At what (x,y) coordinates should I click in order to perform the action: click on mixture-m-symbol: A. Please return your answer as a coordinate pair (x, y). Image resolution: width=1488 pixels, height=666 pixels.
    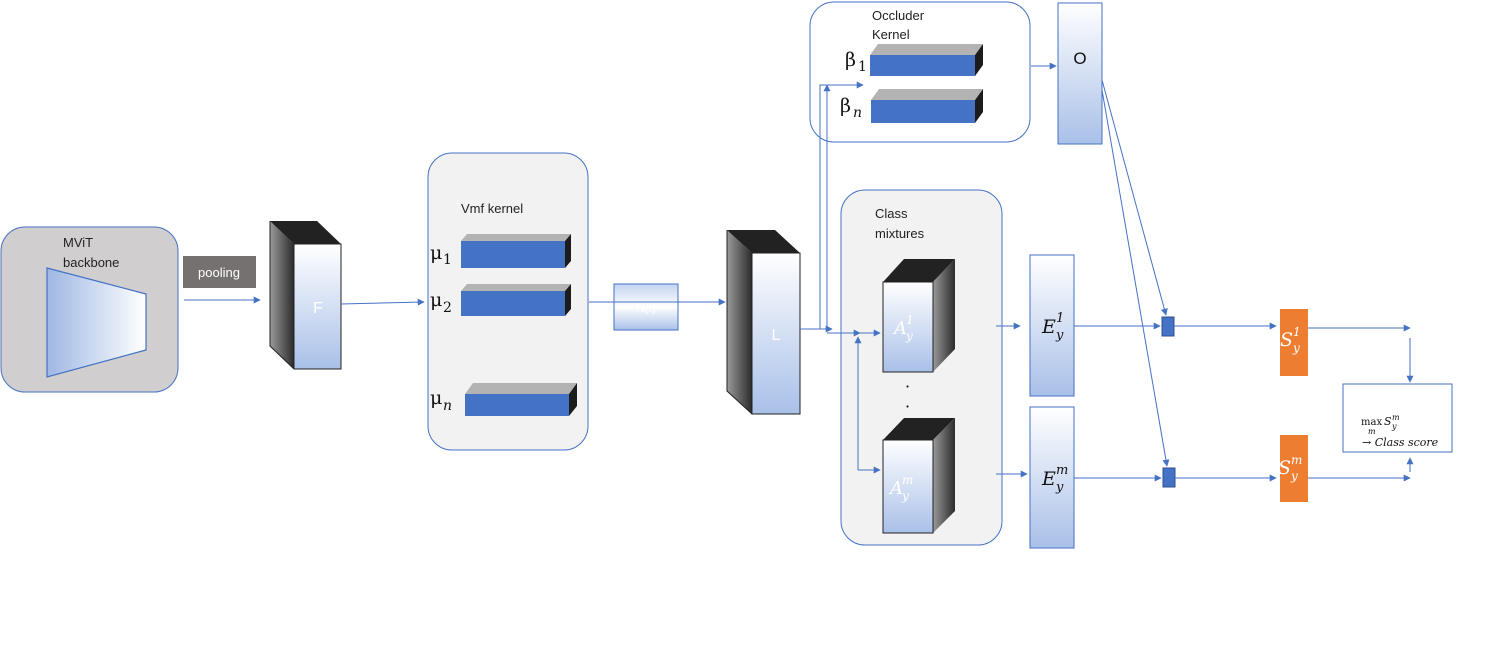
    Looking at the image, I should click on (895, 488).